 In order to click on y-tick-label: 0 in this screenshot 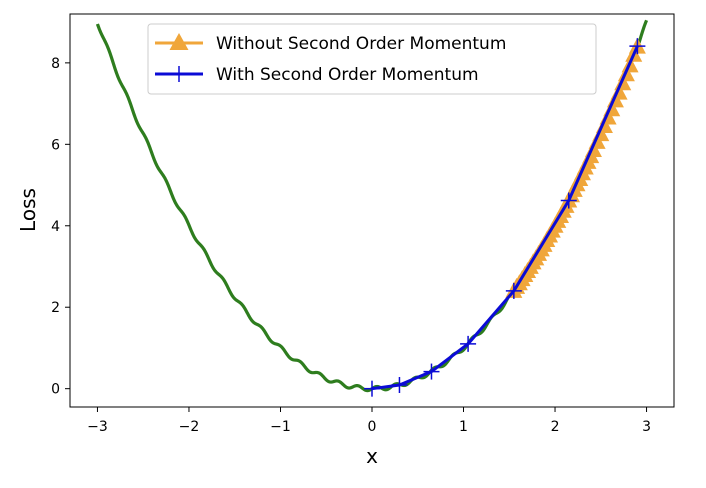, I will do `click(55, 390)`.